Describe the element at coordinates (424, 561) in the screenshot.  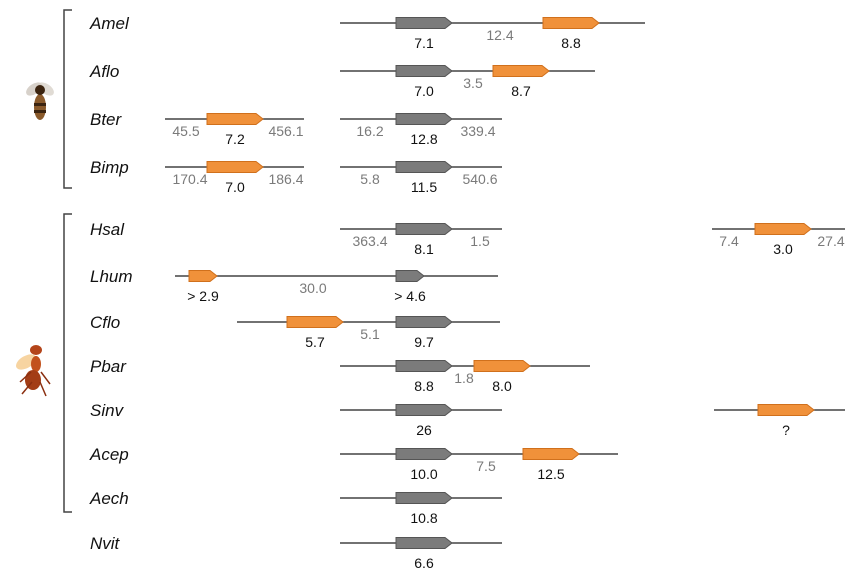
I see `gene-size-label: 6.6` at that location.